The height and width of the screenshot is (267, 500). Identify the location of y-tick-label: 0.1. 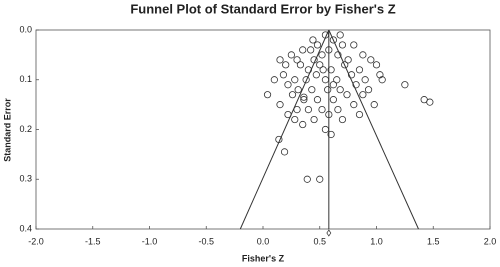
(25, 79).